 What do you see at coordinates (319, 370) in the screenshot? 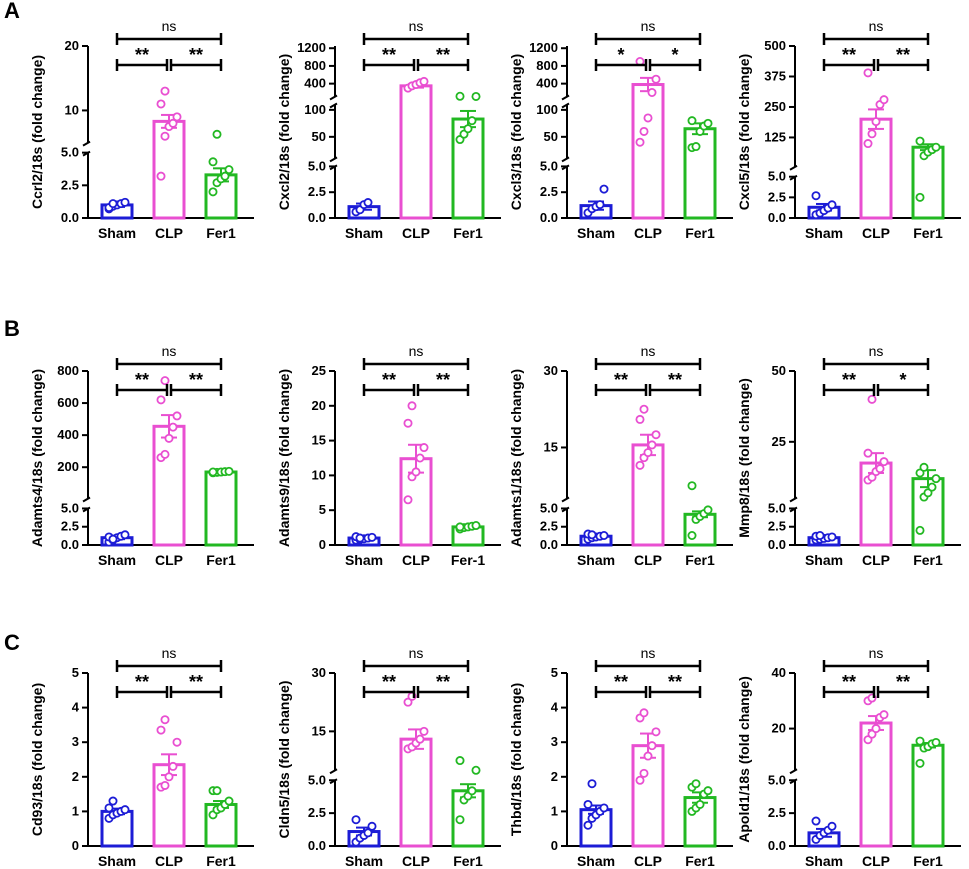
I see `y-tick-label: 25` at bounding box center [319, 370].